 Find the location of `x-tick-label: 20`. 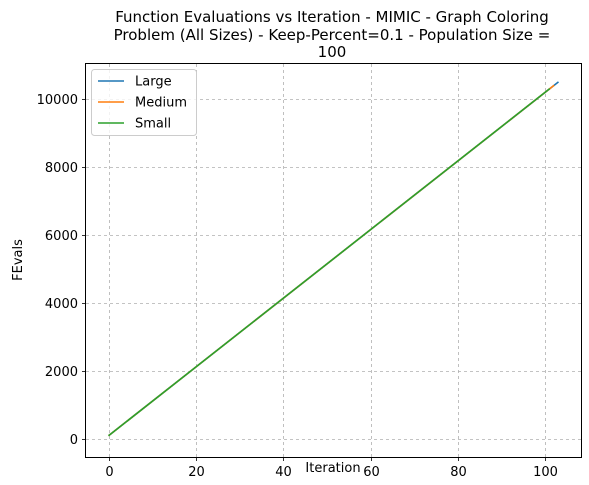

x-tick-label: 20 is located at coordinates (196, 472).